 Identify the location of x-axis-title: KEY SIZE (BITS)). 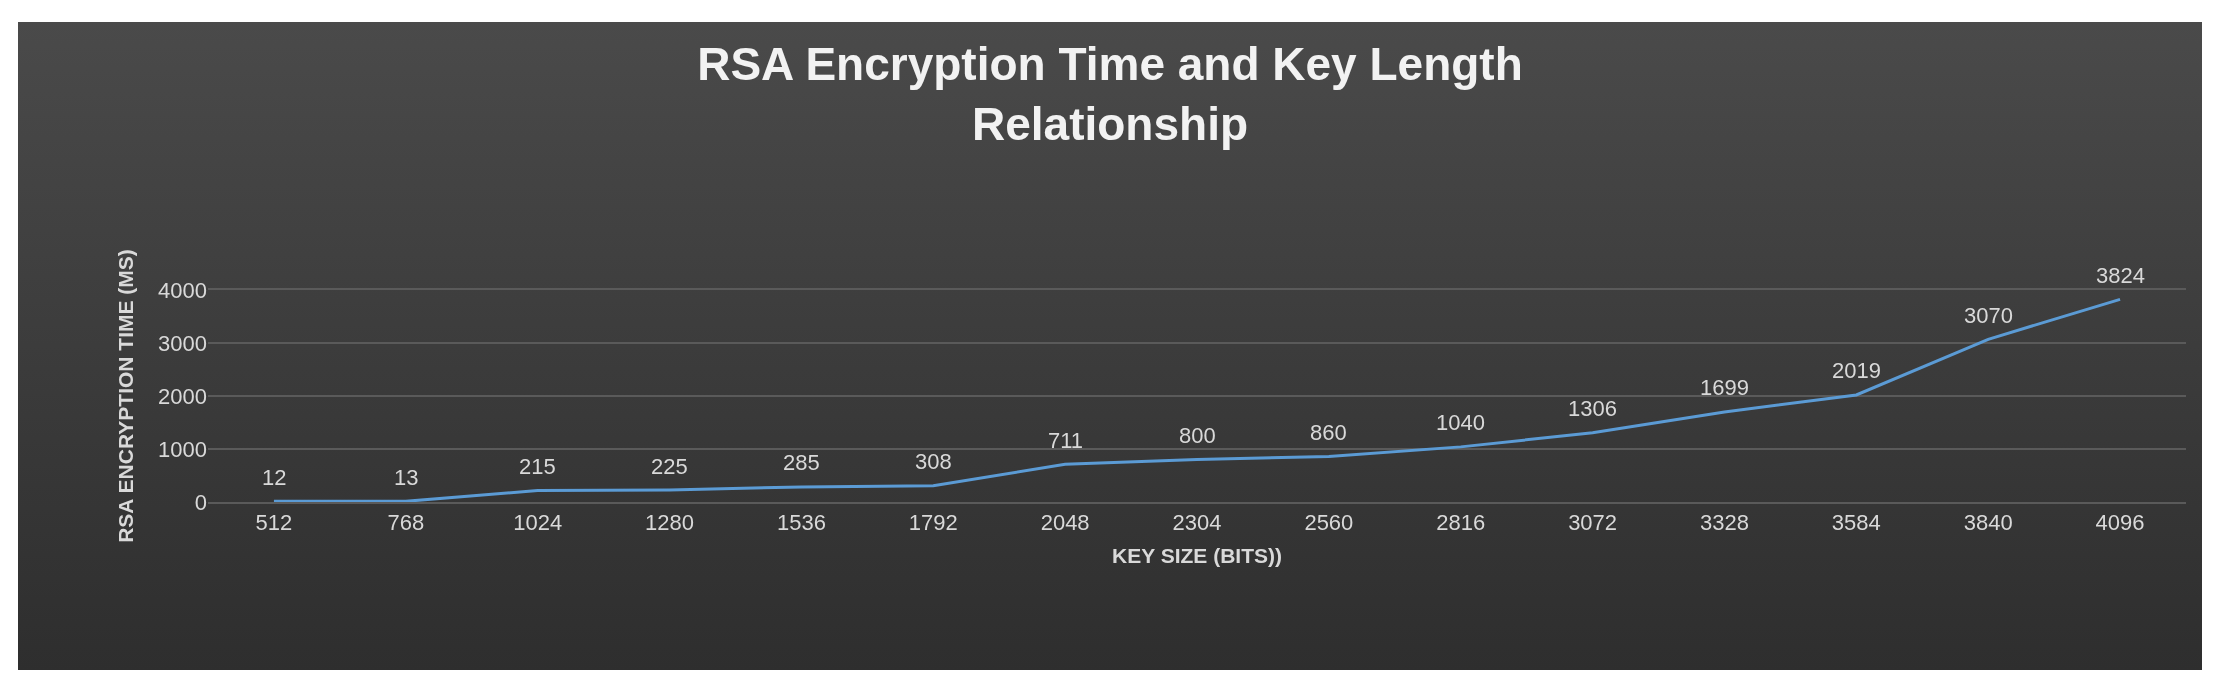
(1197, 555).